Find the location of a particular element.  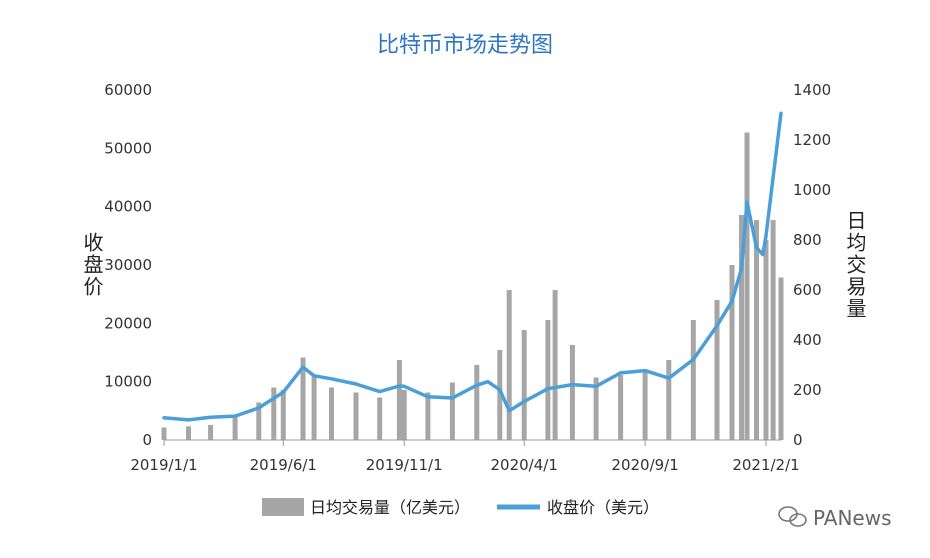

legend-swatch-volume is located at coordinates (283, 507).